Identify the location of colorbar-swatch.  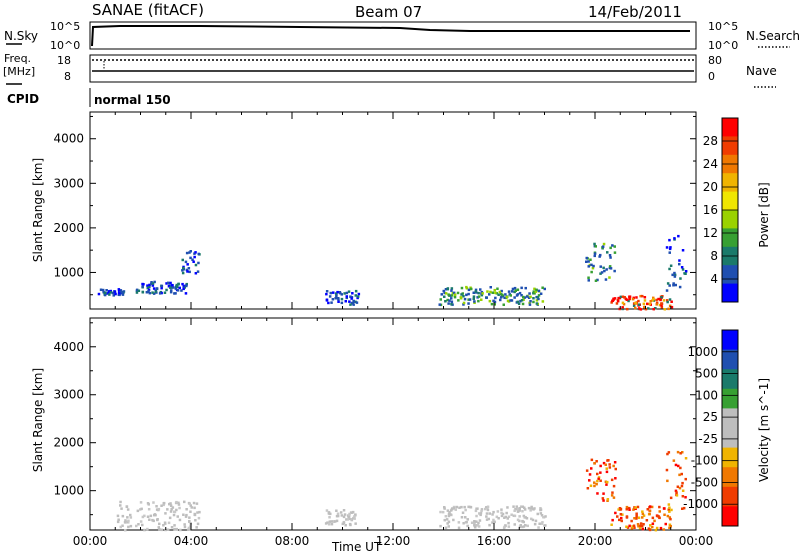
(730, 379).